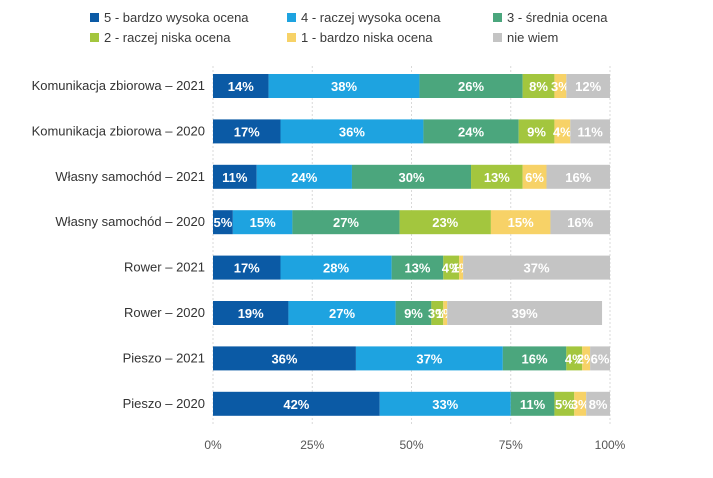  What do you see at coordinates (118, 85) in the screenshot?
I see `category-label: Komunikacja zbiorowa – 2021` at bounding box center [118, 85].